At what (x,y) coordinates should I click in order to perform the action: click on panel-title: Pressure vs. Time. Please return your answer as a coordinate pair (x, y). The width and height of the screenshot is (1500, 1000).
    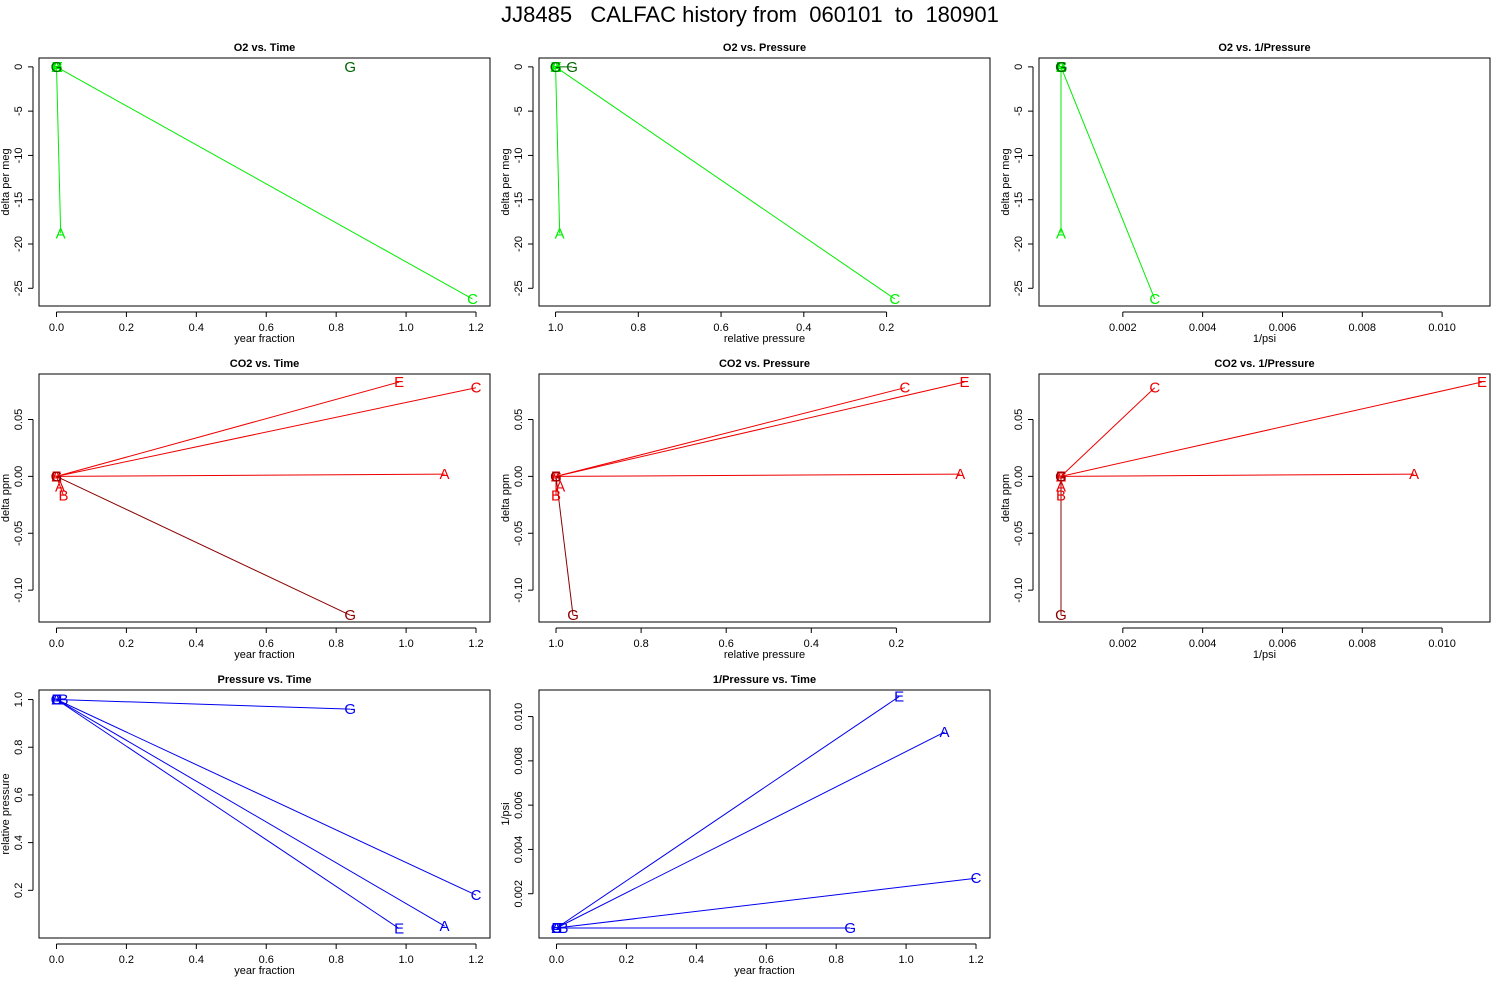
    Looking at the image, I should click on (265, 680).